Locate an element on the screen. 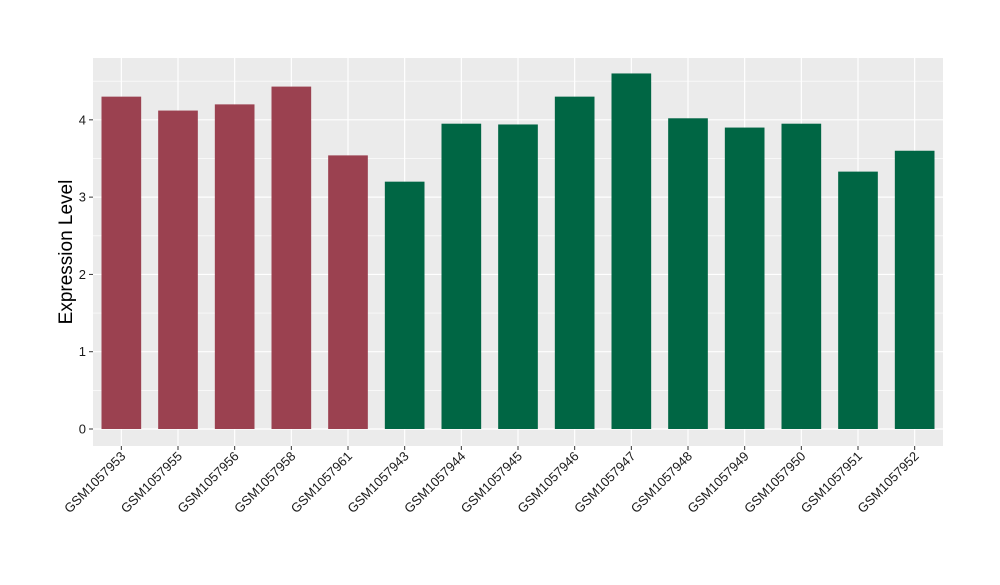 Image resolution: width=1000 pixels, height=585 pixels. y-tick-label: 1 is located at coordinates (82, 351).